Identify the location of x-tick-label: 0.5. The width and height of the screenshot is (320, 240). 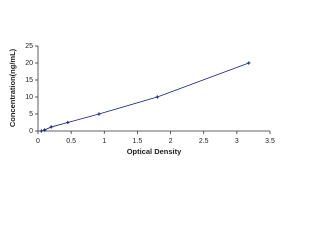
(71, 141).